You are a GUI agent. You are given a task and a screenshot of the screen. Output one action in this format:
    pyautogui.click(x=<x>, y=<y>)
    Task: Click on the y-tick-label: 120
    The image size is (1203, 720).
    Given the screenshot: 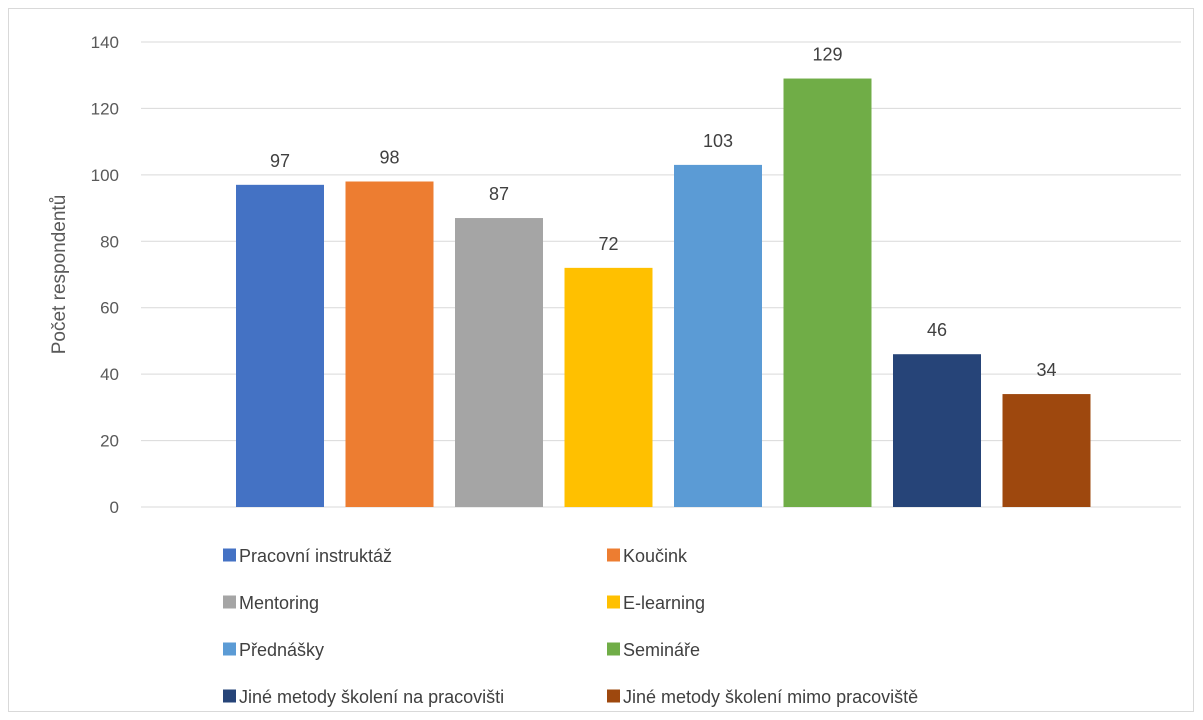 What is the action you would take?
    pyautogui.click(x=105, y=108)
    